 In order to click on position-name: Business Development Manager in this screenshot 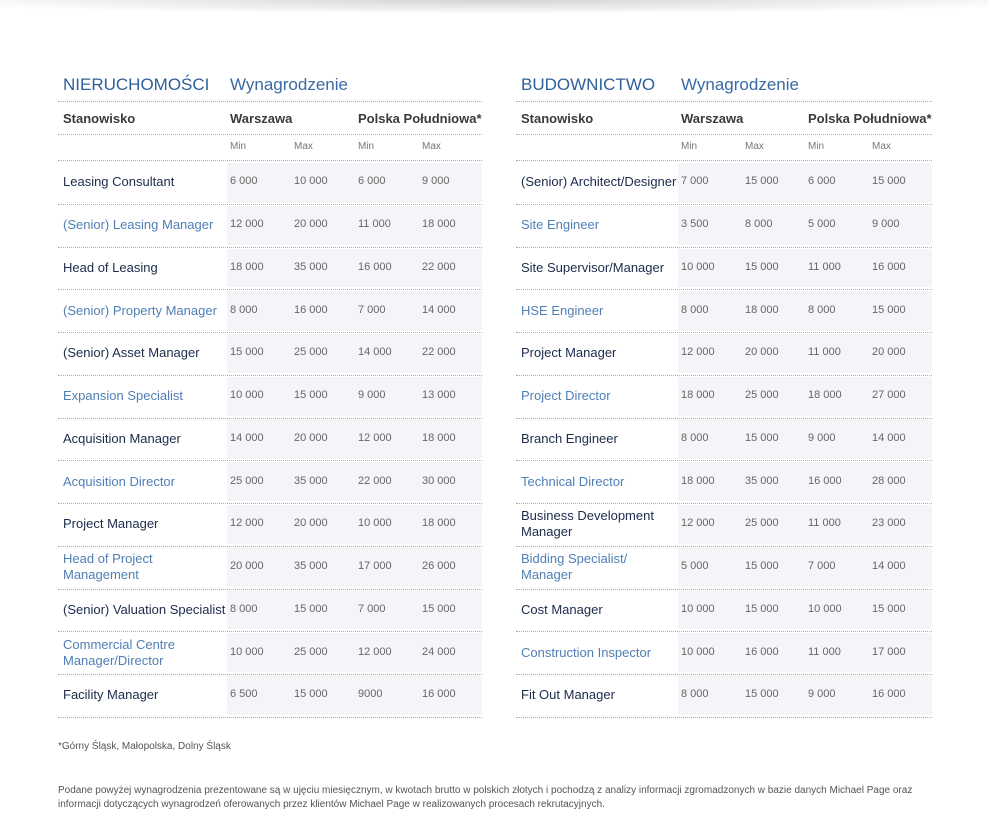, I will do `click(587, 524)`.